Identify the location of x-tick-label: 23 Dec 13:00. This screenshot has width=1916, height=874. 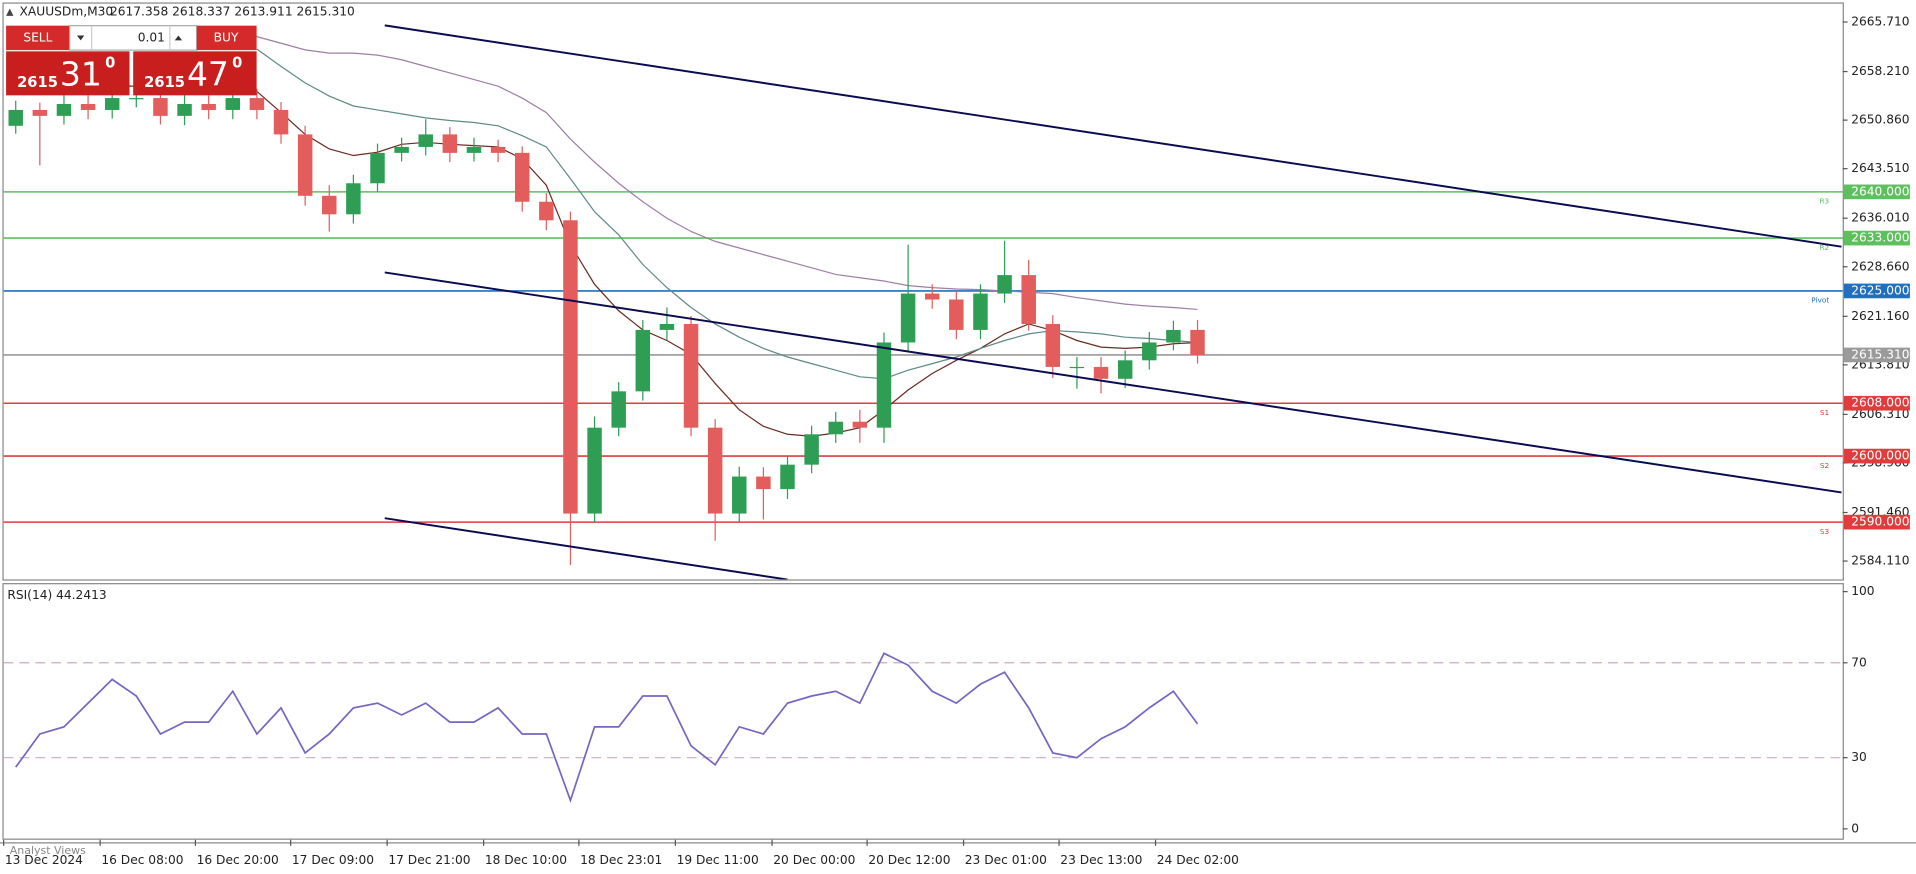
(1101, 860).